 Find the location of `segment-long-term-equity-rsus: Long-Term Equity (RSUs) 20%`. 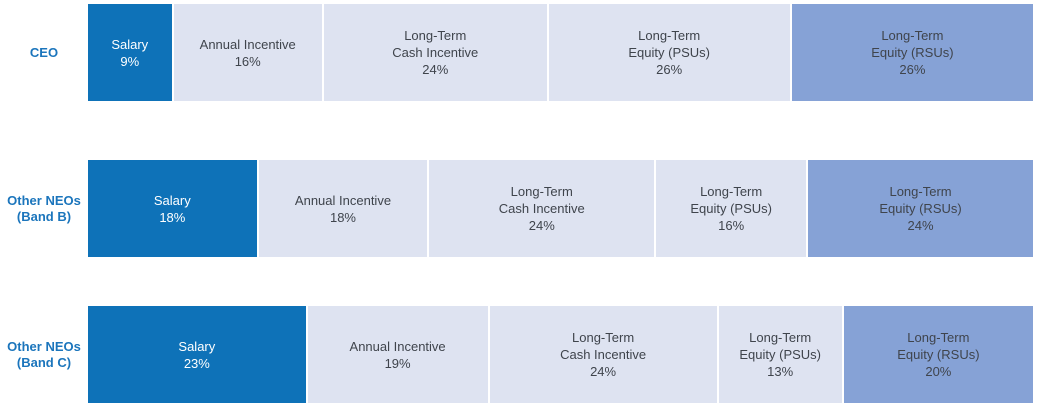

segment-long-term-equity-rsus: Long-Term Equity (RSUs) 20% is located at coordinates (938, 354).